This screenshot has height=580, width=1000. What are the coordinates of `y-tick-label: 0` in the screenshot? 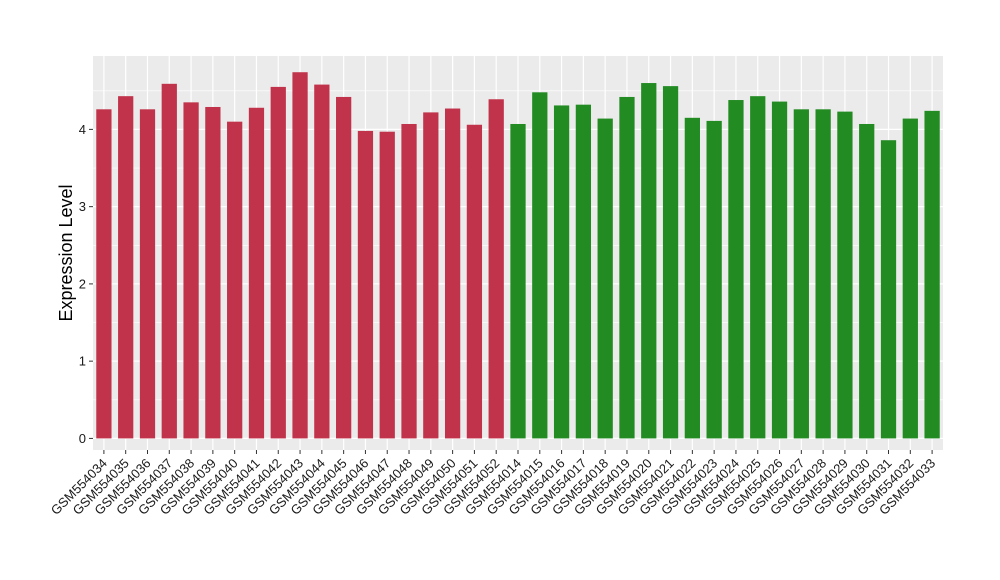 It's located at (82, 438).